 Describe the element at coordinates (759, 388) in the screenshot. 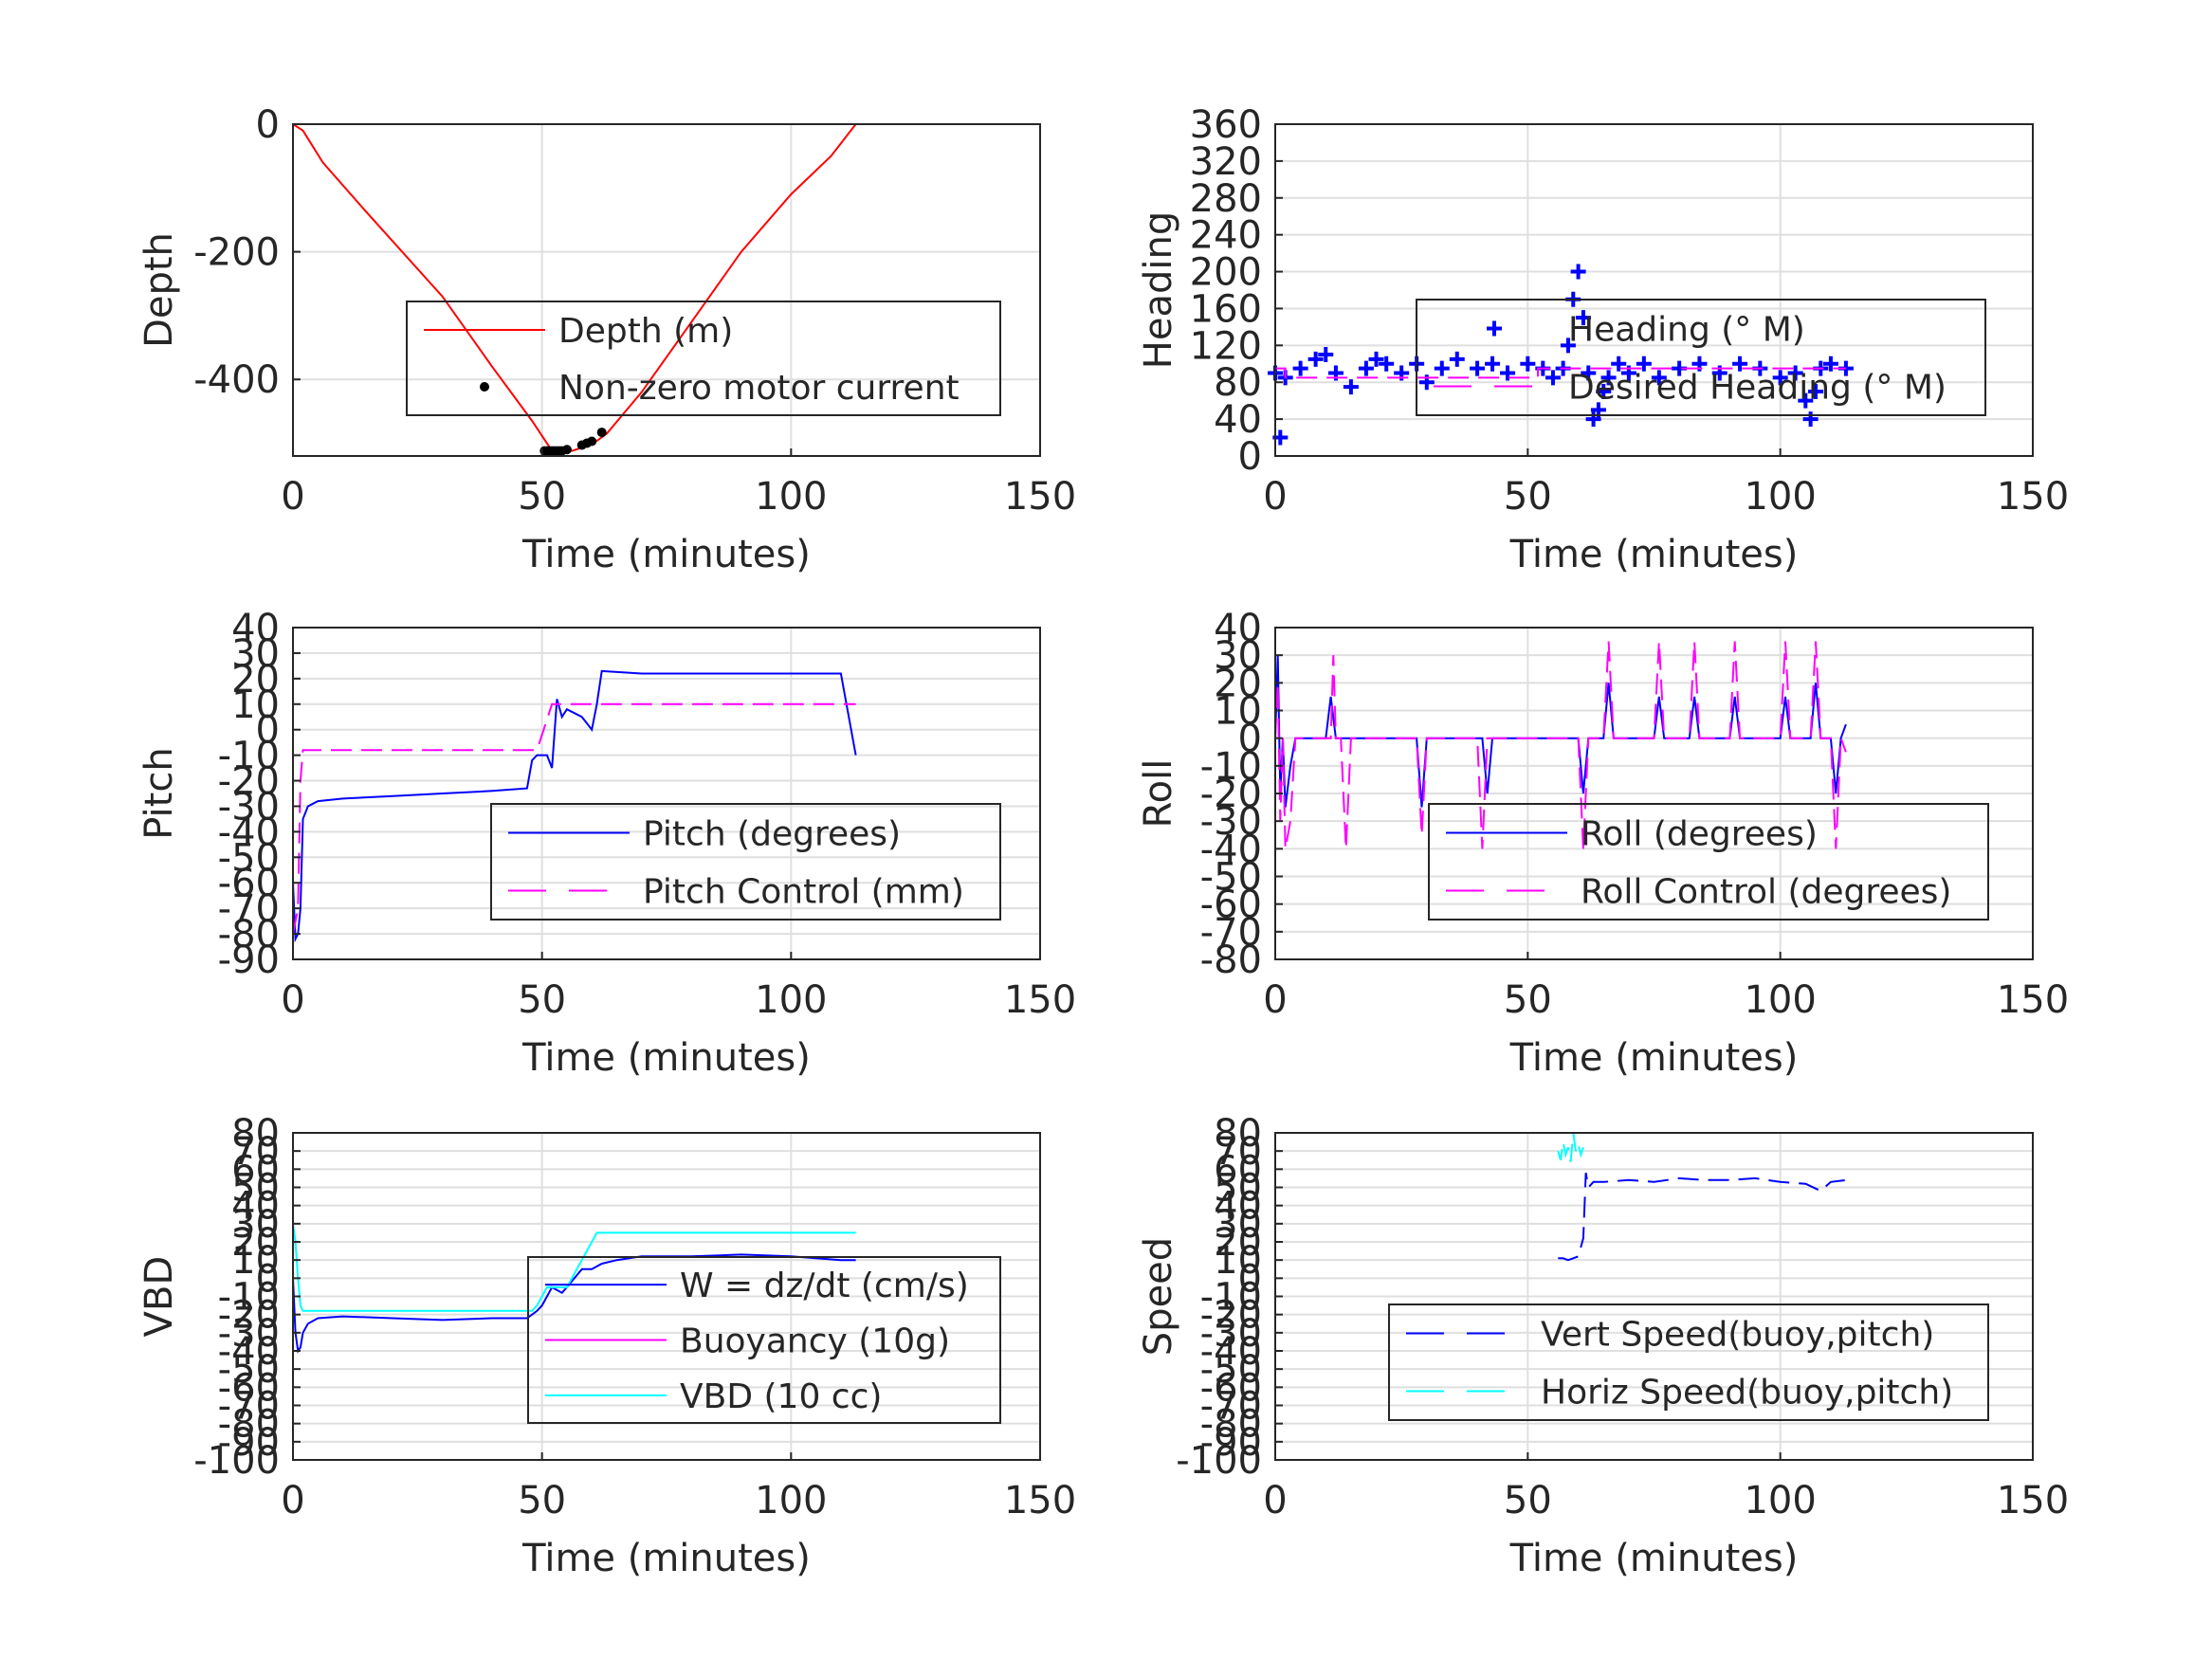

I see `legend-non-zero-motor-current-label: Non-zero motor current` at that location.